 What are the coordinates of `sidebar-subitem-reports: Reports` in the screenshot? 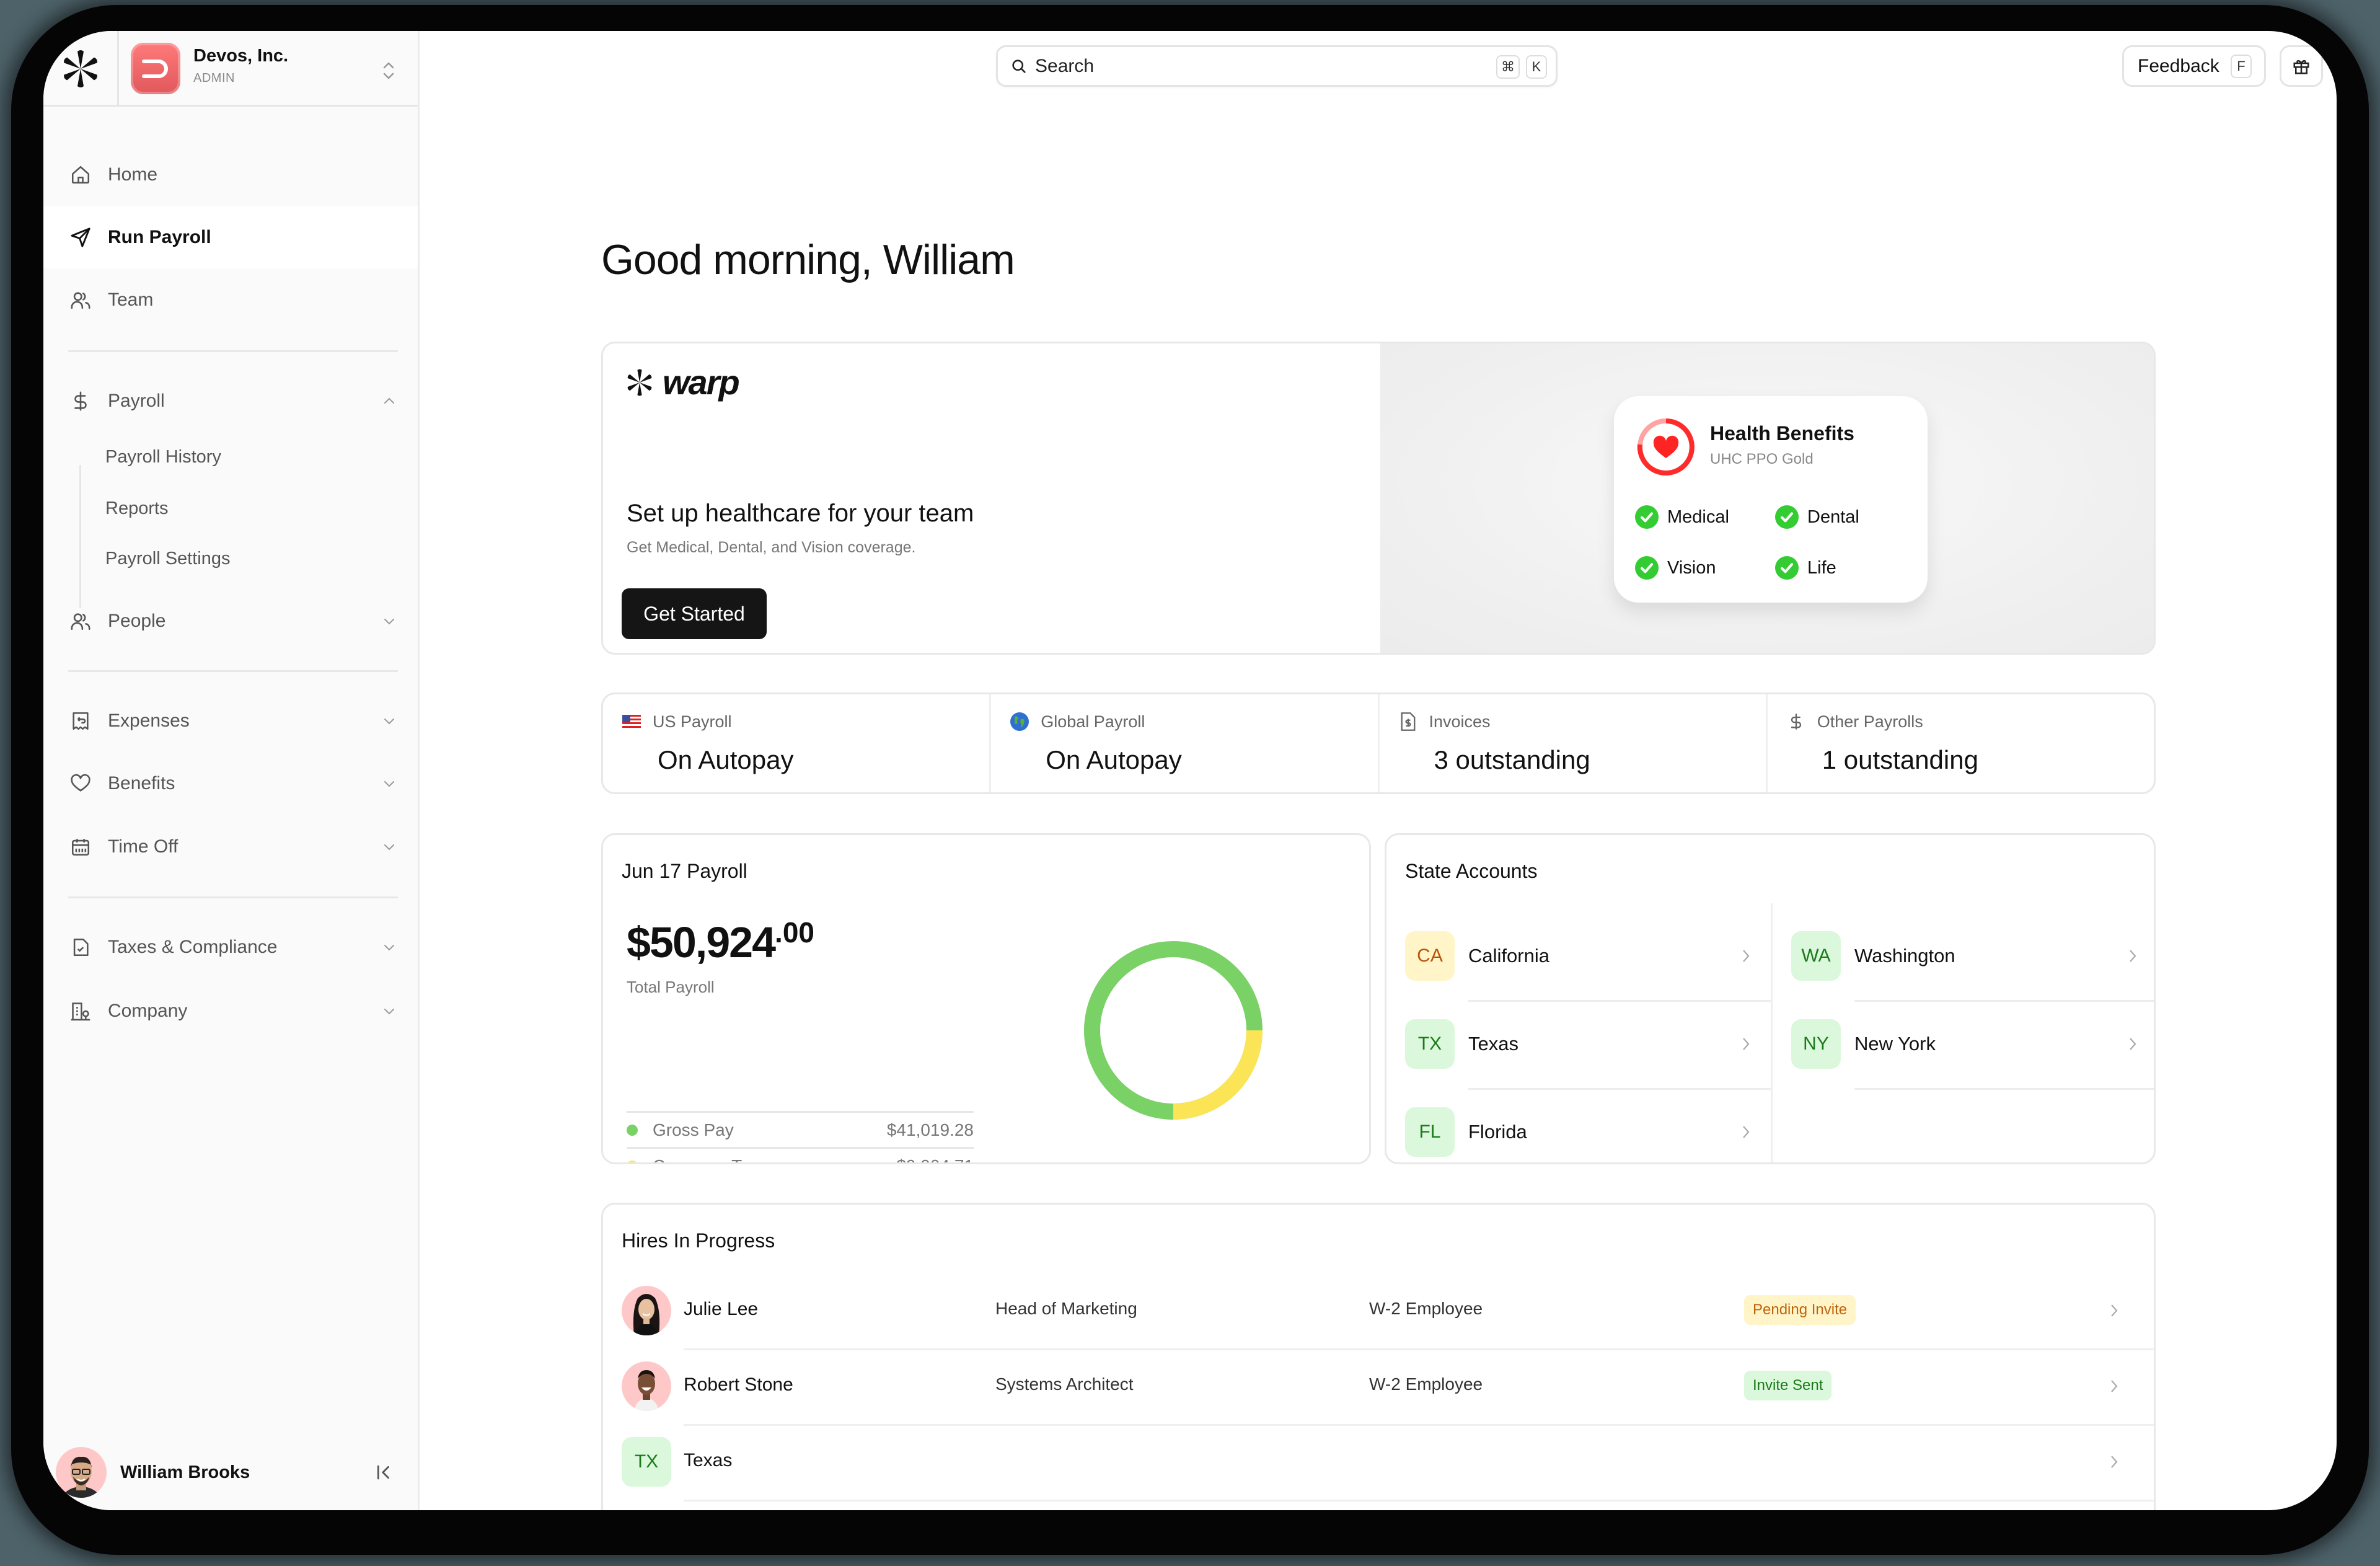 It's located at (137, 508).